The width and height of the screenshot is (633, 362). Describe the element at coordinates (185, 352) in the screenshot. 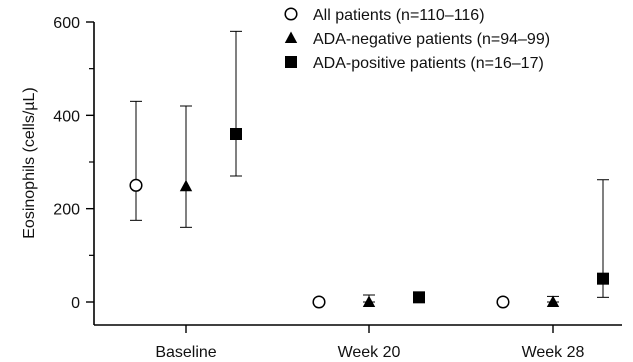

I see `x-tick-label: Baseline` at that location.